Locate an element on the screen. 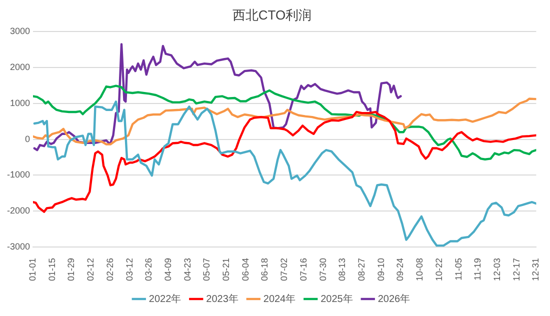 The height and width of the screenshot is (316, 550). x-tick-label: 04-23 is located at coordinates (187, 270).